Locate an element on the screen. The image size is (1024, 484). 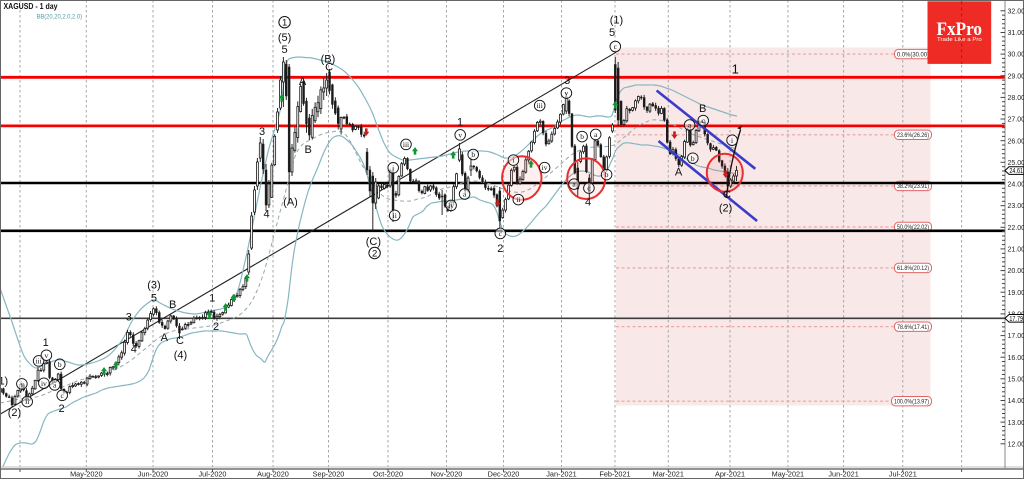
svg-text: 32.00 is located at coordinates (1016, 11).